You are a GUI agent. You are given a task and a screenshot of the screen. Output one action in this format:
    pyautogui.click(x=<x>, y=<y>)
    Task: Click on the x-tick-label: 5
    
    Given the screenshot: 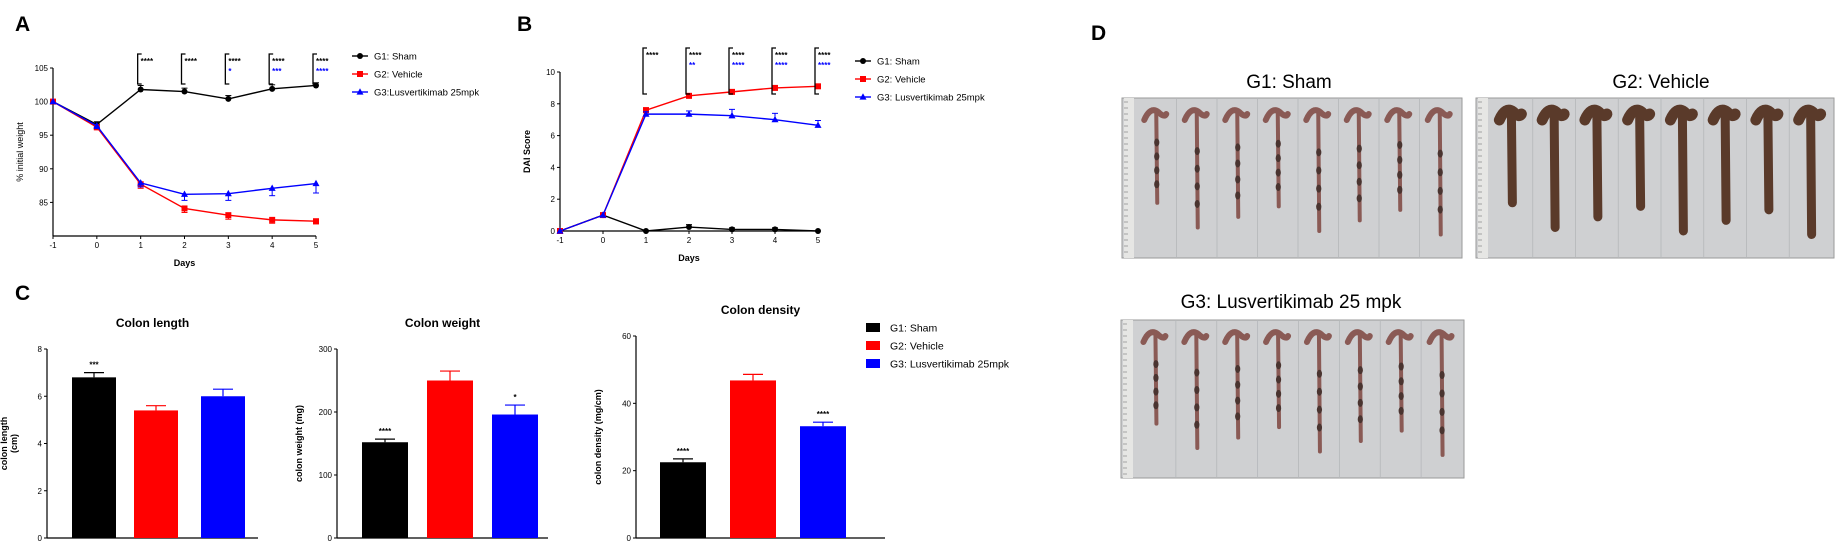 What is the action you would take?
    pyautogui.click(x=316, y=245)
    